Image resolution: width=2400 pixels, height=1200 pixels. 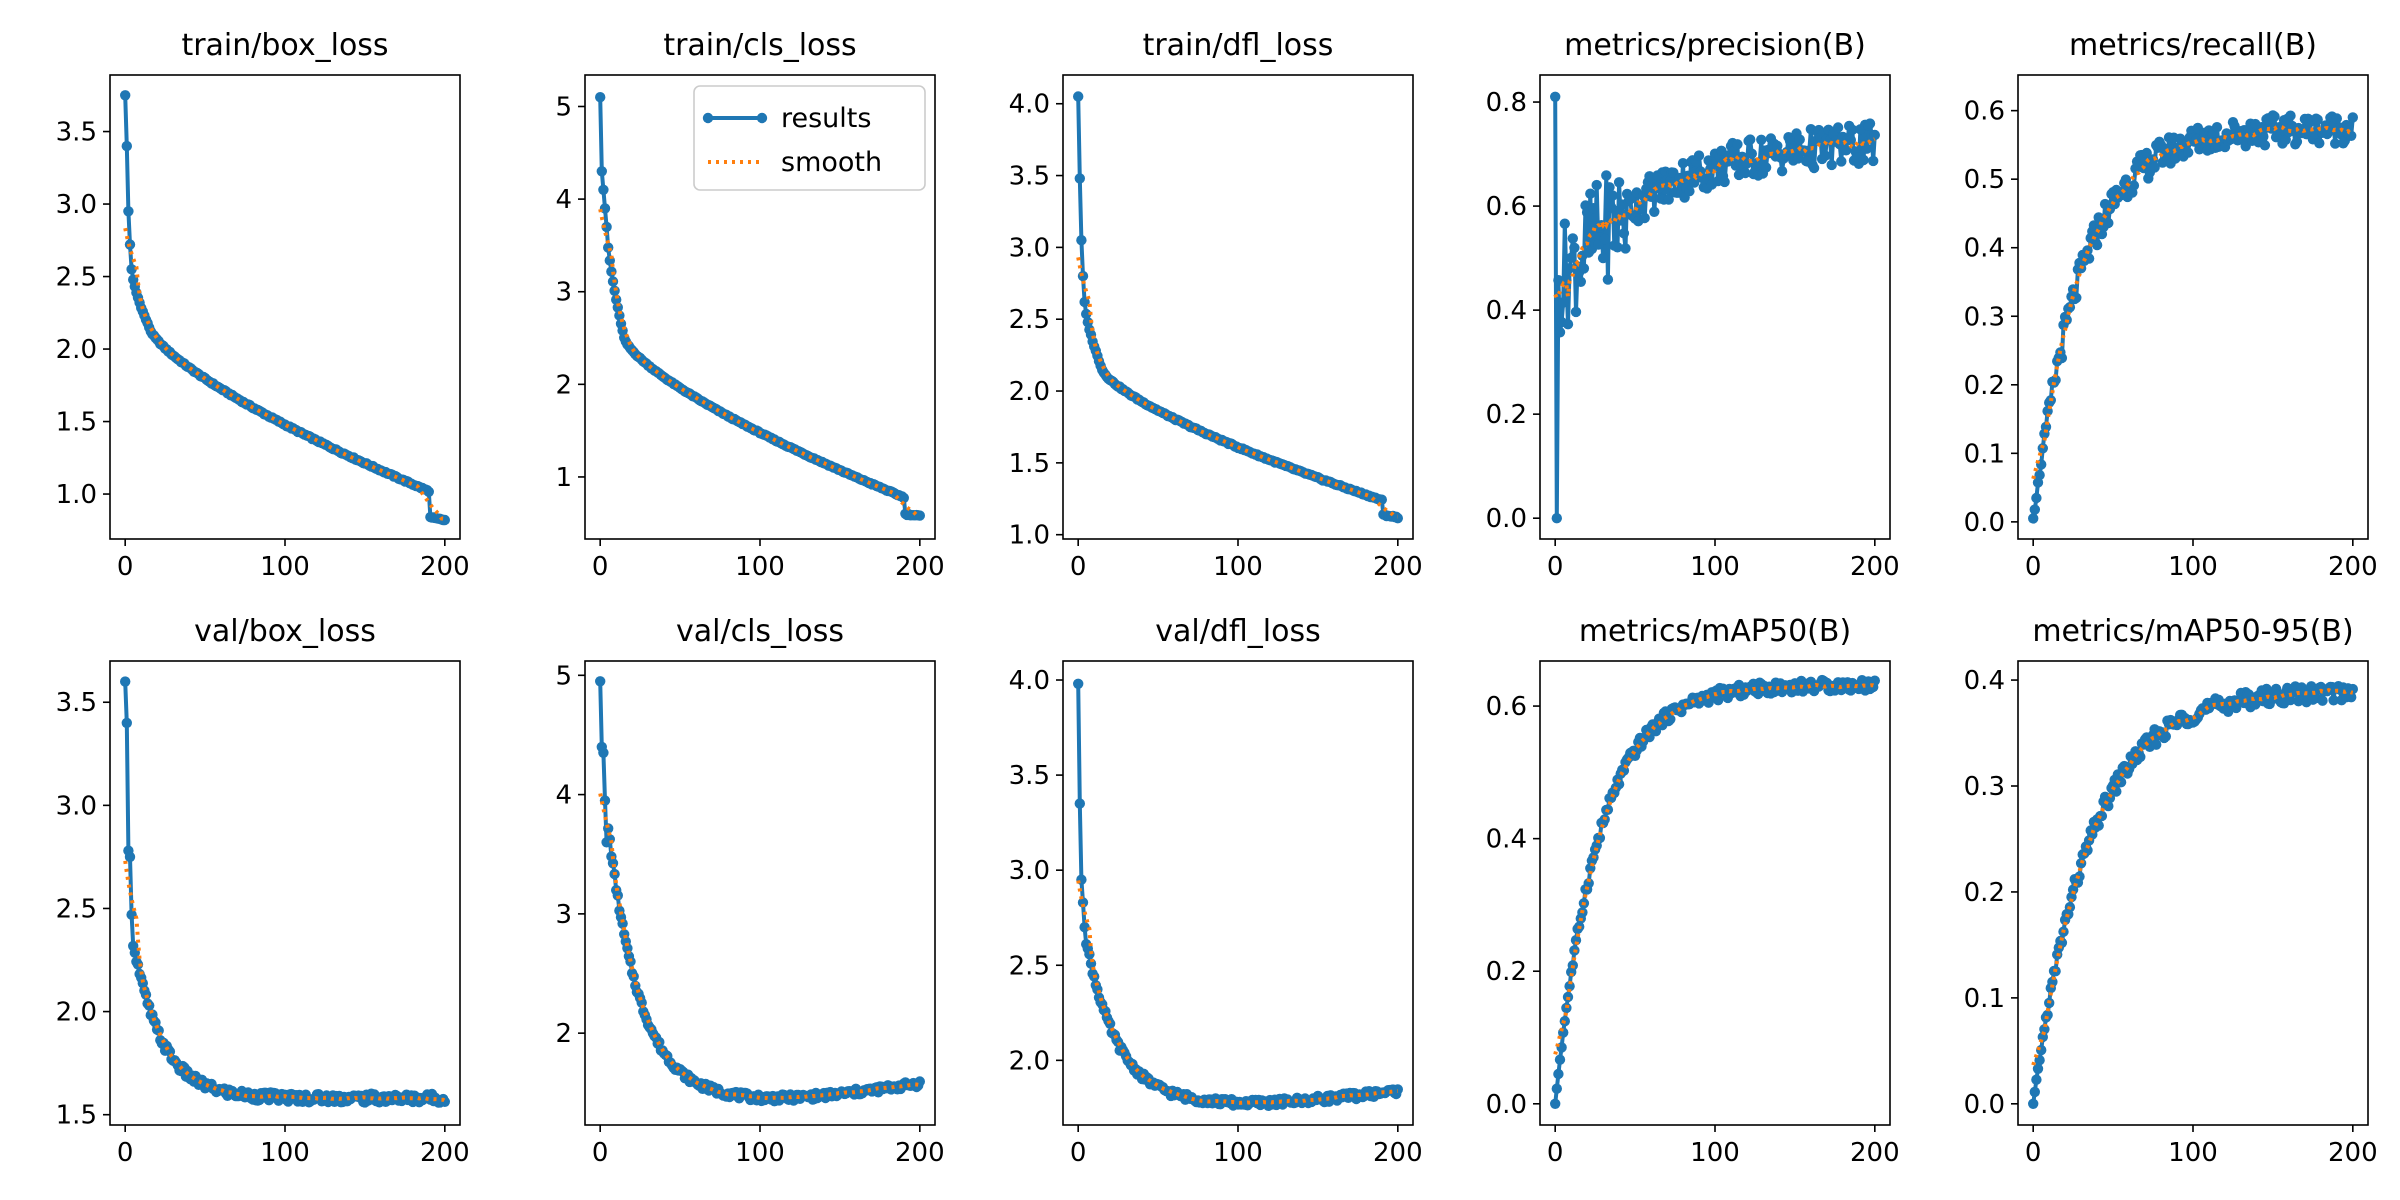 I want to click on y-tick-label: 0.5, so click(x=1984, y=180).